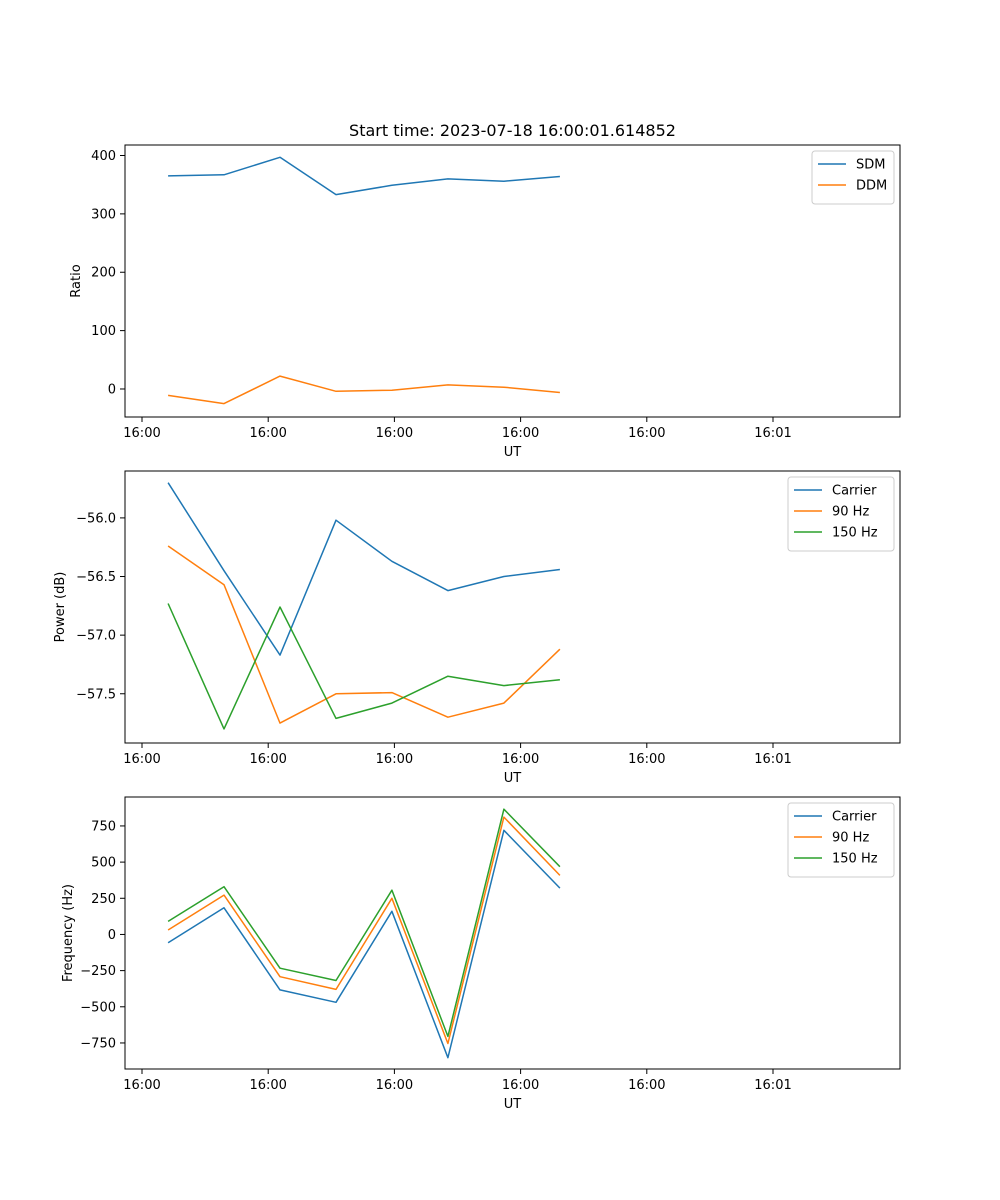  I want to click on legend-label: DDM, so click(871, 186).